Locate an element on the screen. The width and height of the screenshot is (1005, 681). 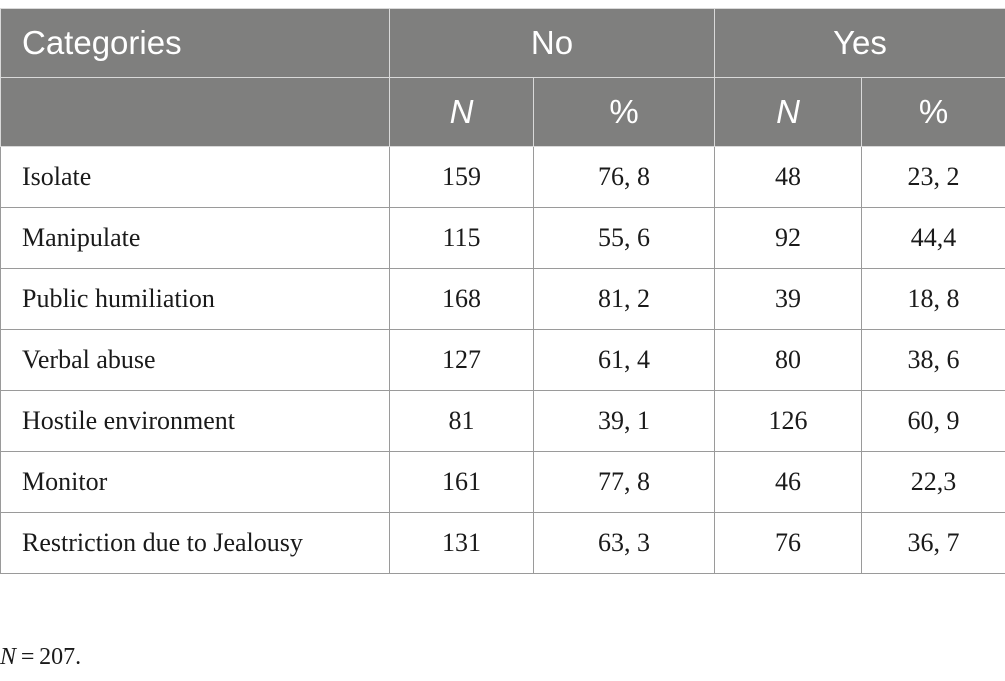
cell-no-pct: 77, 8 is located at coordinates (624, 482).